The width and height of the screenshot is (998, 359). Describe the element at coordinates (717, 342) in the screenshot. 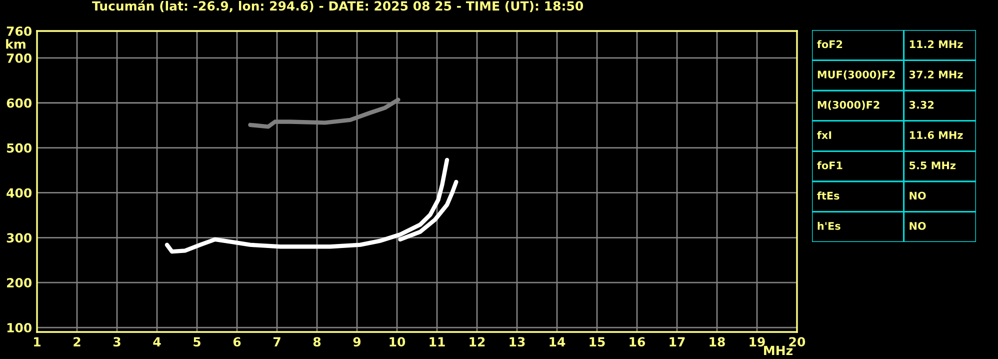

I see `x-tick-label: 18` at that location.